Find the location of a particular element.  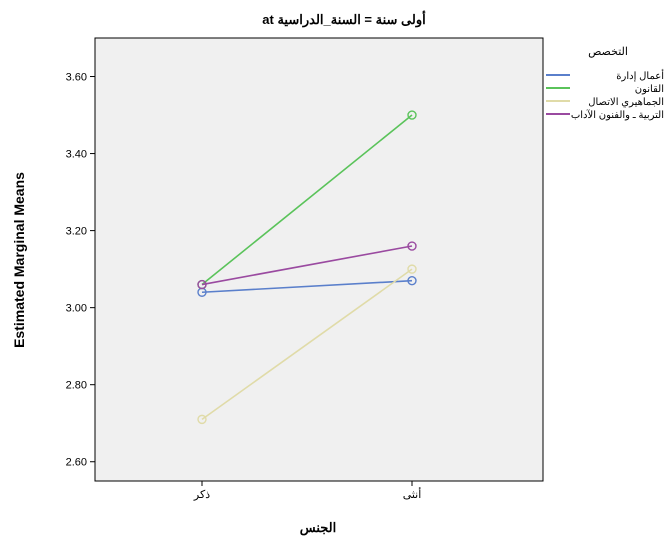

chart-title: أولى سنة = السنة_الدراسية at is located at coordinates (344, 19).